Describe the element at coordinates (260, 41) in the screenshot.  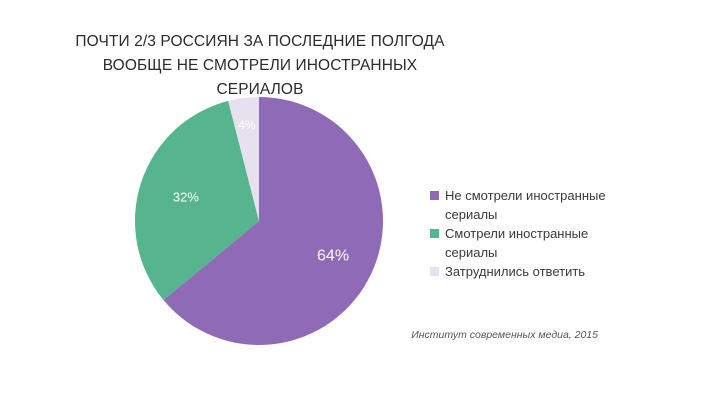
I see `chart-title-line-1: ПОЧТИ 2/3 РОССИЯН ЗА ПОСЛЕДНИЕ ПОЛГОДА` at that location.